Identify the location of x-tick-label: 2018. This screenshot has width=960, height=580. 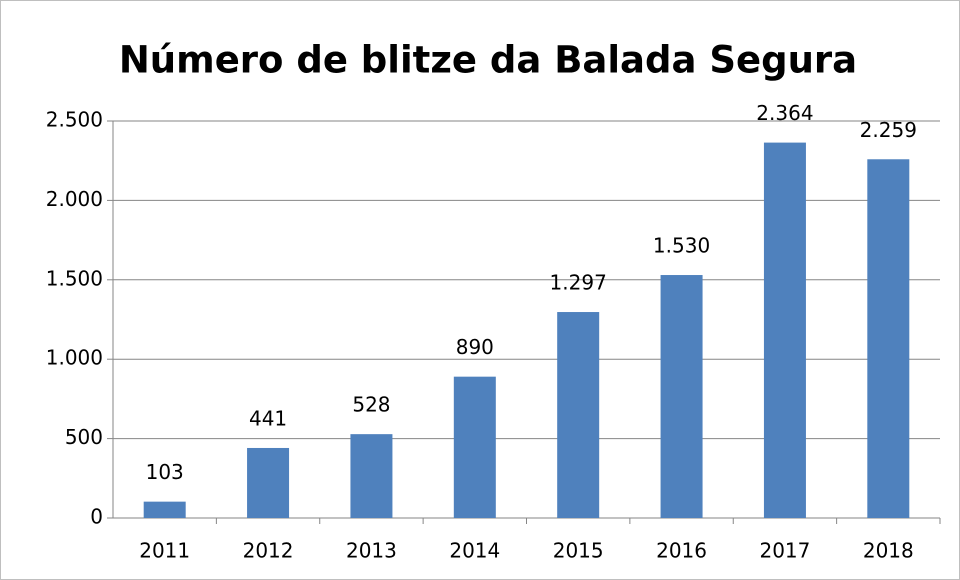
(888, 551).